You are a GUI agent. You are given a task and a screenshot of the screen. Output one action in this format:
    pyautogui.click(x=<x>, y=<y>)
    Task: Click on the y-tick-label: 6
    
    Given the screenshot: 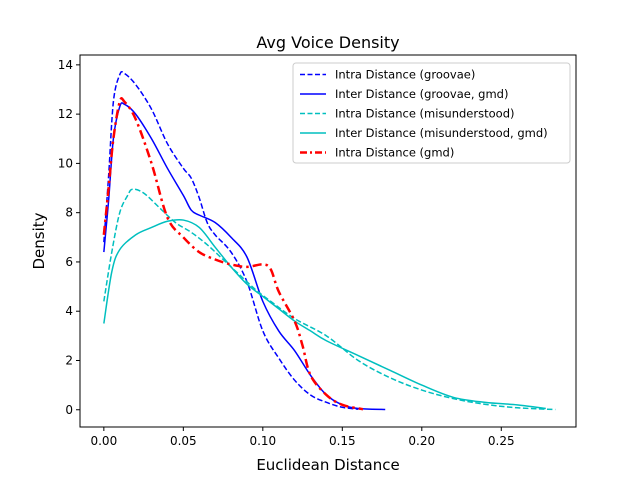 What is the action you would take?
    pyautogui.click(x=69, y=262)
    